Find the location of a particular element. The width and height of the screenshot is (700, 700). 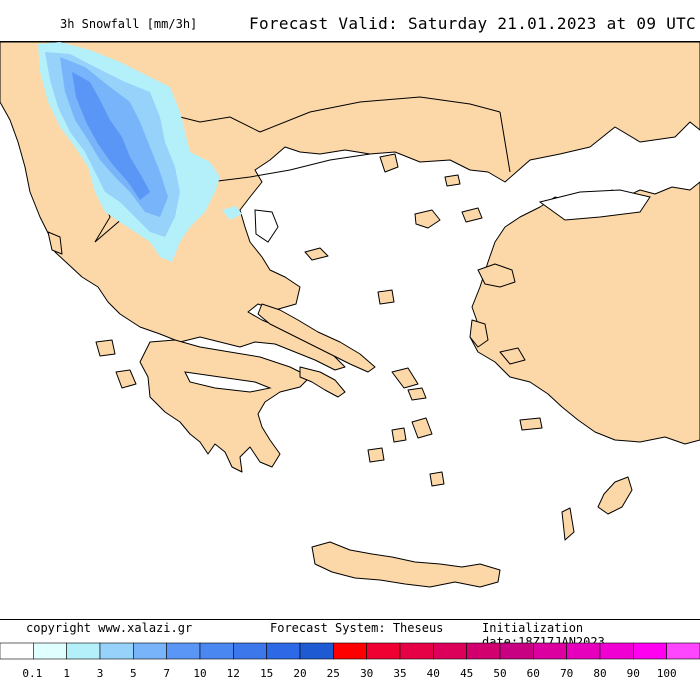

color-scale-tick-label: 0.1 is located at coordinates (32, 673).